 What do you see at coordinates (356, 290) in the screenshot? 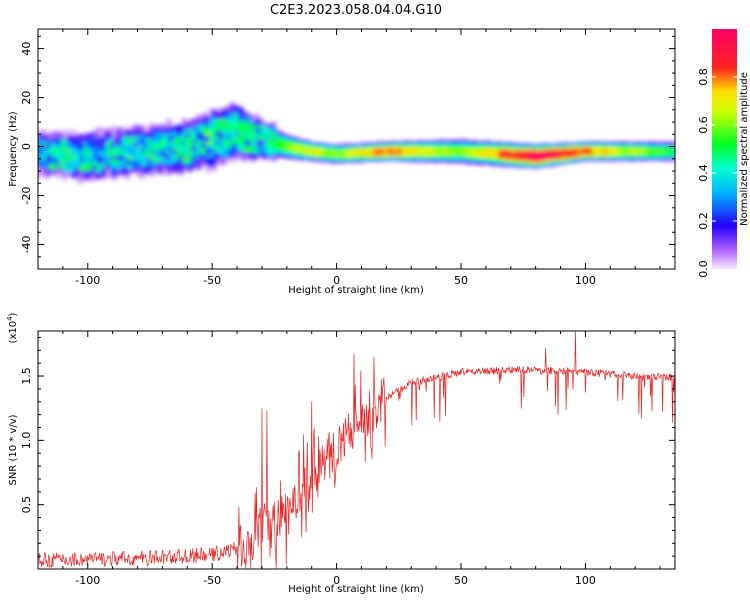
I see `spectrogram-xlabel: Height of straight line (km)` at bounding box center [356, 290].